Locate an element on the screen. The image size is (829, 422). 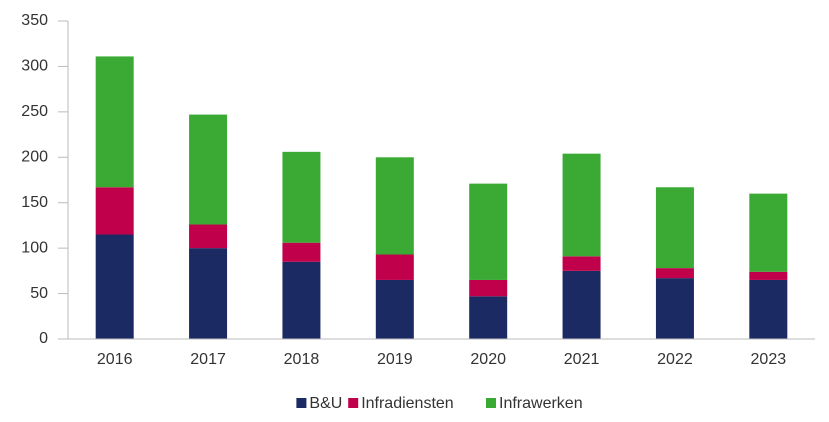
x-tick-label: 2017 is located at coordinates (208, 359).